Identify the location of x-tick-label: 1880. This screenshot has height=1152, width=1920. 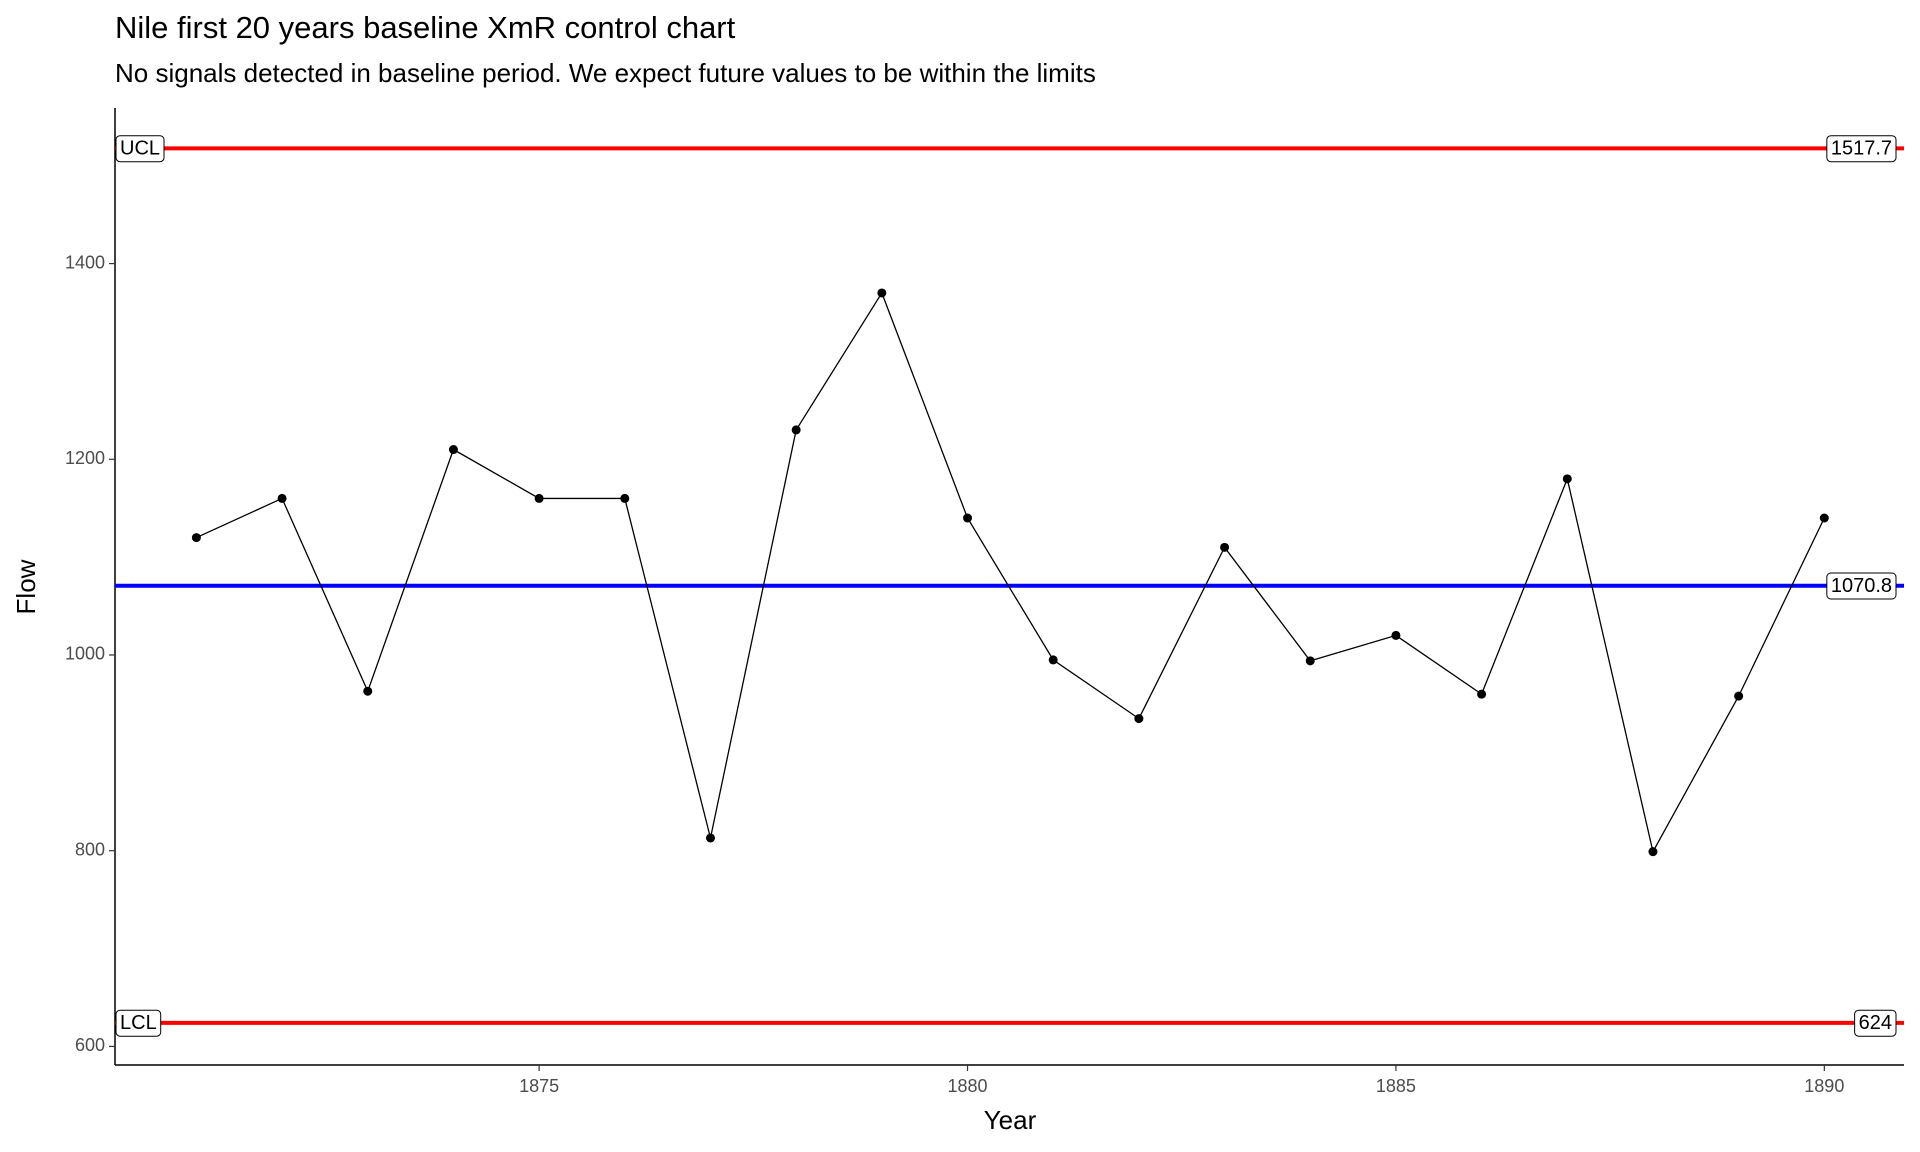
(967, 1086).